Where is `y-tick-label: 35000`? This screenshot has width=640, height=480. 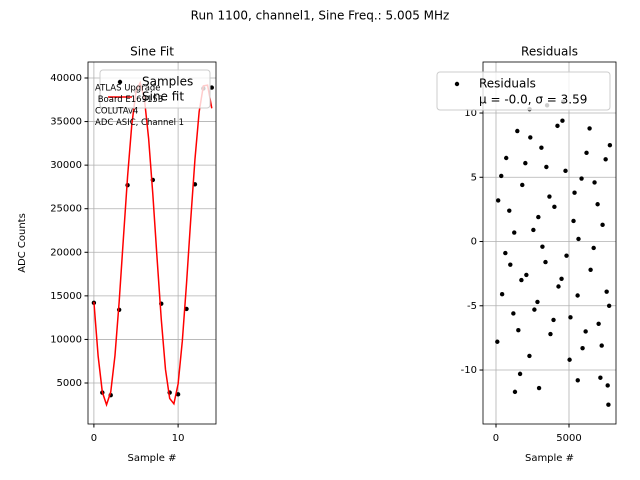 y-tick-label: 35000 is located at coordinates (66, 122).